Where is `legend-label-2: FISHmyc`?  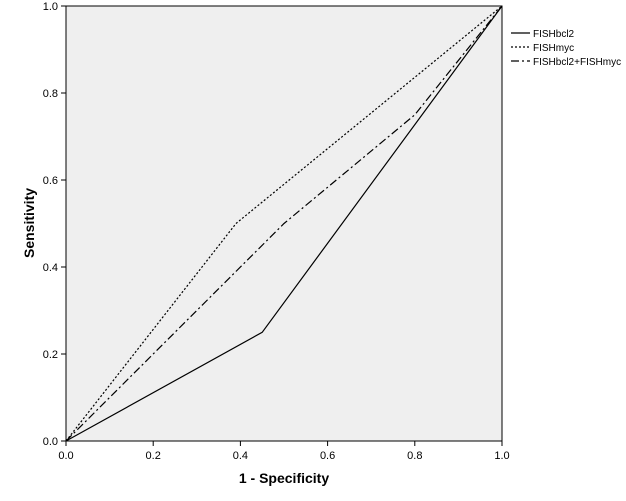 legend-label-2: FISHmyc is located at coordinates (553, 48).